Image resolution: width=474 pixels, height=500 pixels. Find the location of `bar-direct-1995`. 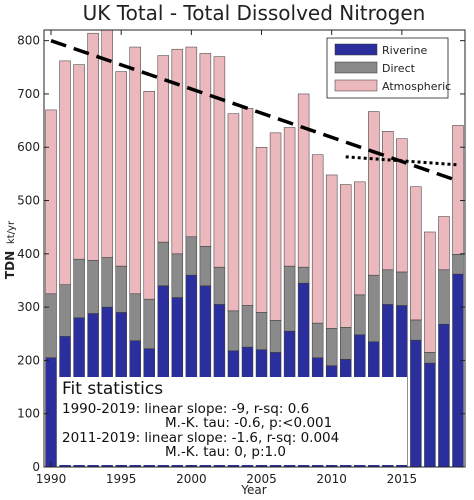

bar-direct-1995 is located at coordinates (121, 289).